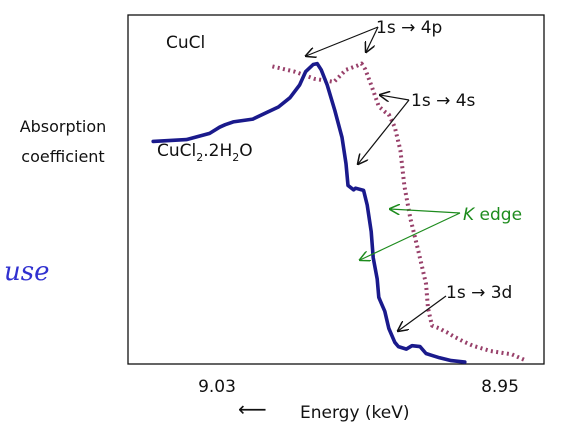 Image resolution: width=584 pixels, height=436 pixels. What do you see at coordinates (205, 152) in the screenshot?
I see `legend-cucl2: CuCl2.2H2O` at bounding box center [205, 152].